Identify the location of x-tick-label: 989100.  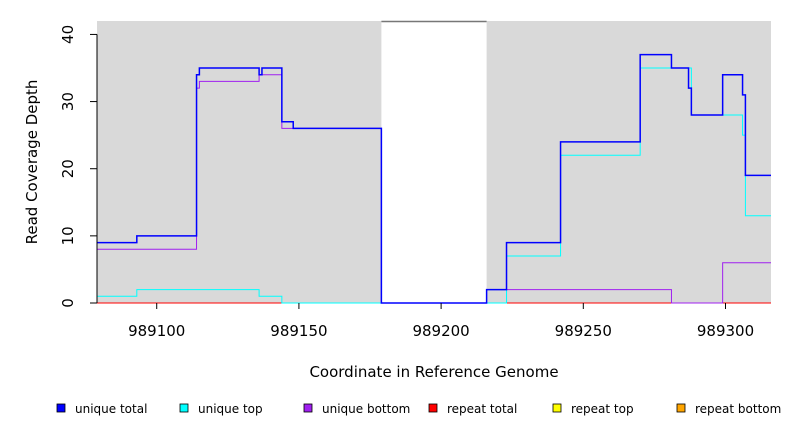
(156, 331).